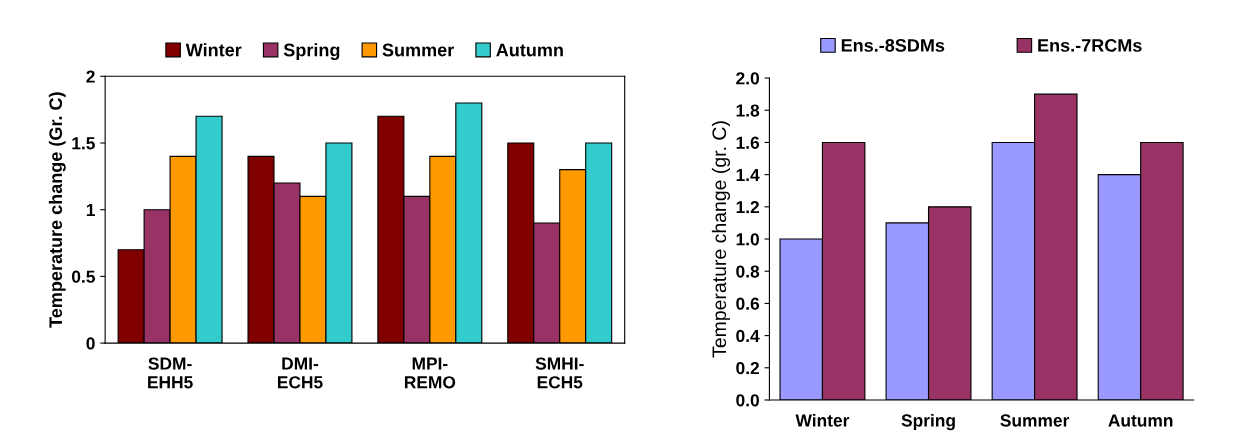 This screenshot has width=1237, height=441. I want to click on y-tick-label: 1, so click(90, 210).